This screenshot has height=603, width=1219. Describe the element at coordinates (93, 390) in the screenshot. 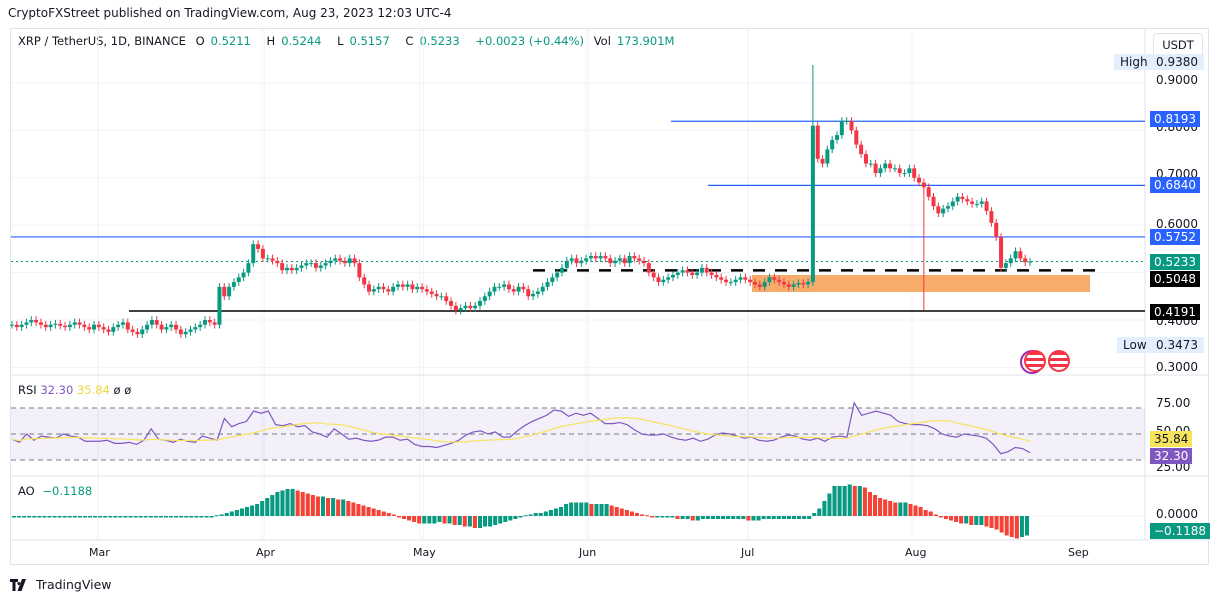

I see `rsi-ma-value: 35.84` at that location.